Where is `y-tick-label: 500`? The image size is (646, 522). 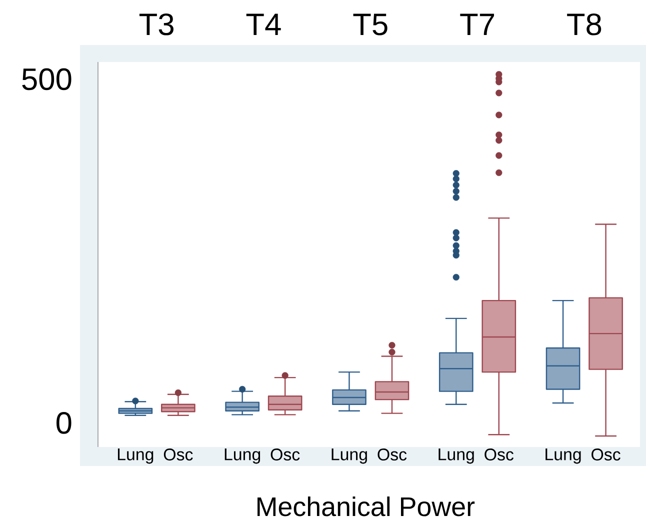
y-tick-label: 500 is located at coordinates (47, 79).